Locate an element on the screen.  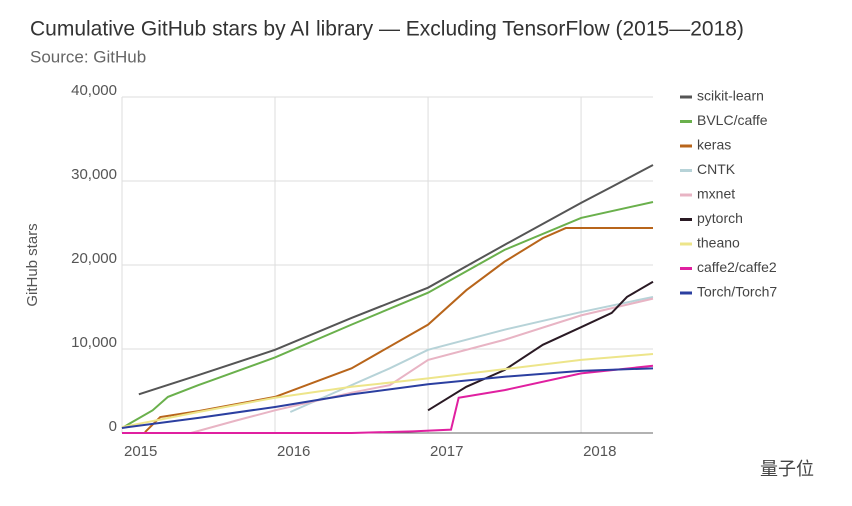
legend-label: BVLC/caffe is located at coordinates (732, 120).